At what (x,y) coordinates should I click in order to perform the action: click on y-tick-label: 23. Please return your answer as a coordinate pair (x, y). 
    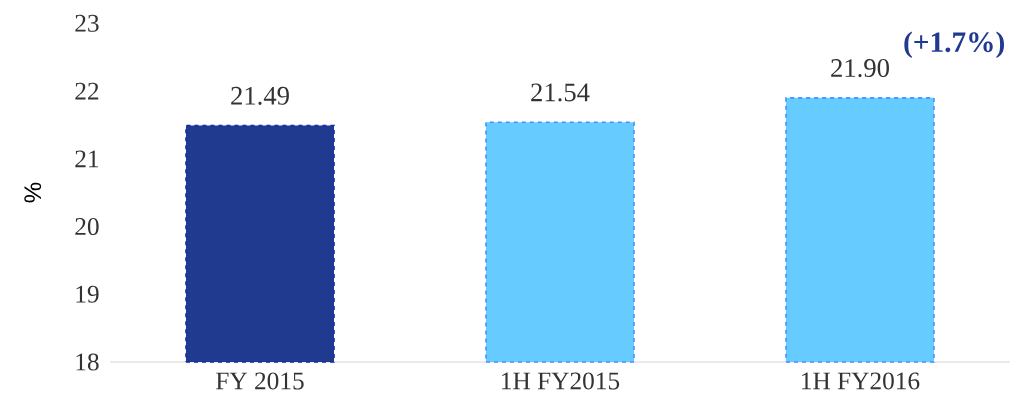
    Looking at the image, I should click on (87, 23).